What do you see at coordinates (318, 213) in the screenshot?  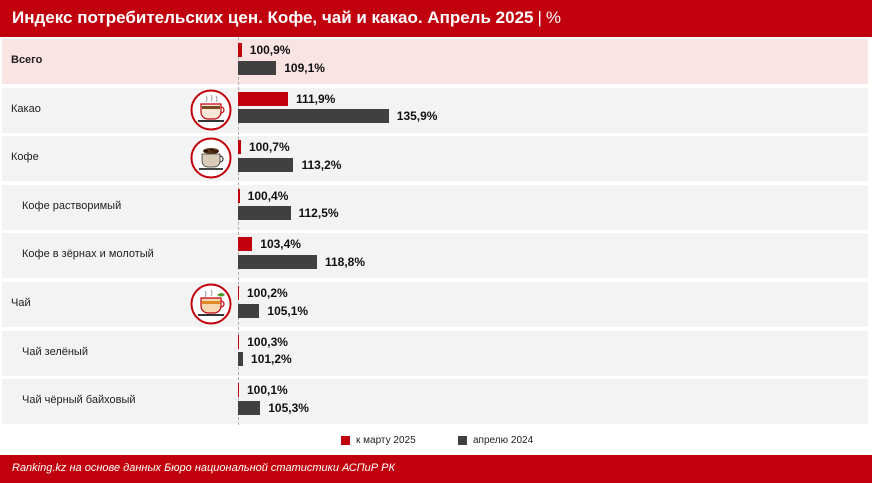 I see `data-label: 112,5%` at bounding box center [318, 213].